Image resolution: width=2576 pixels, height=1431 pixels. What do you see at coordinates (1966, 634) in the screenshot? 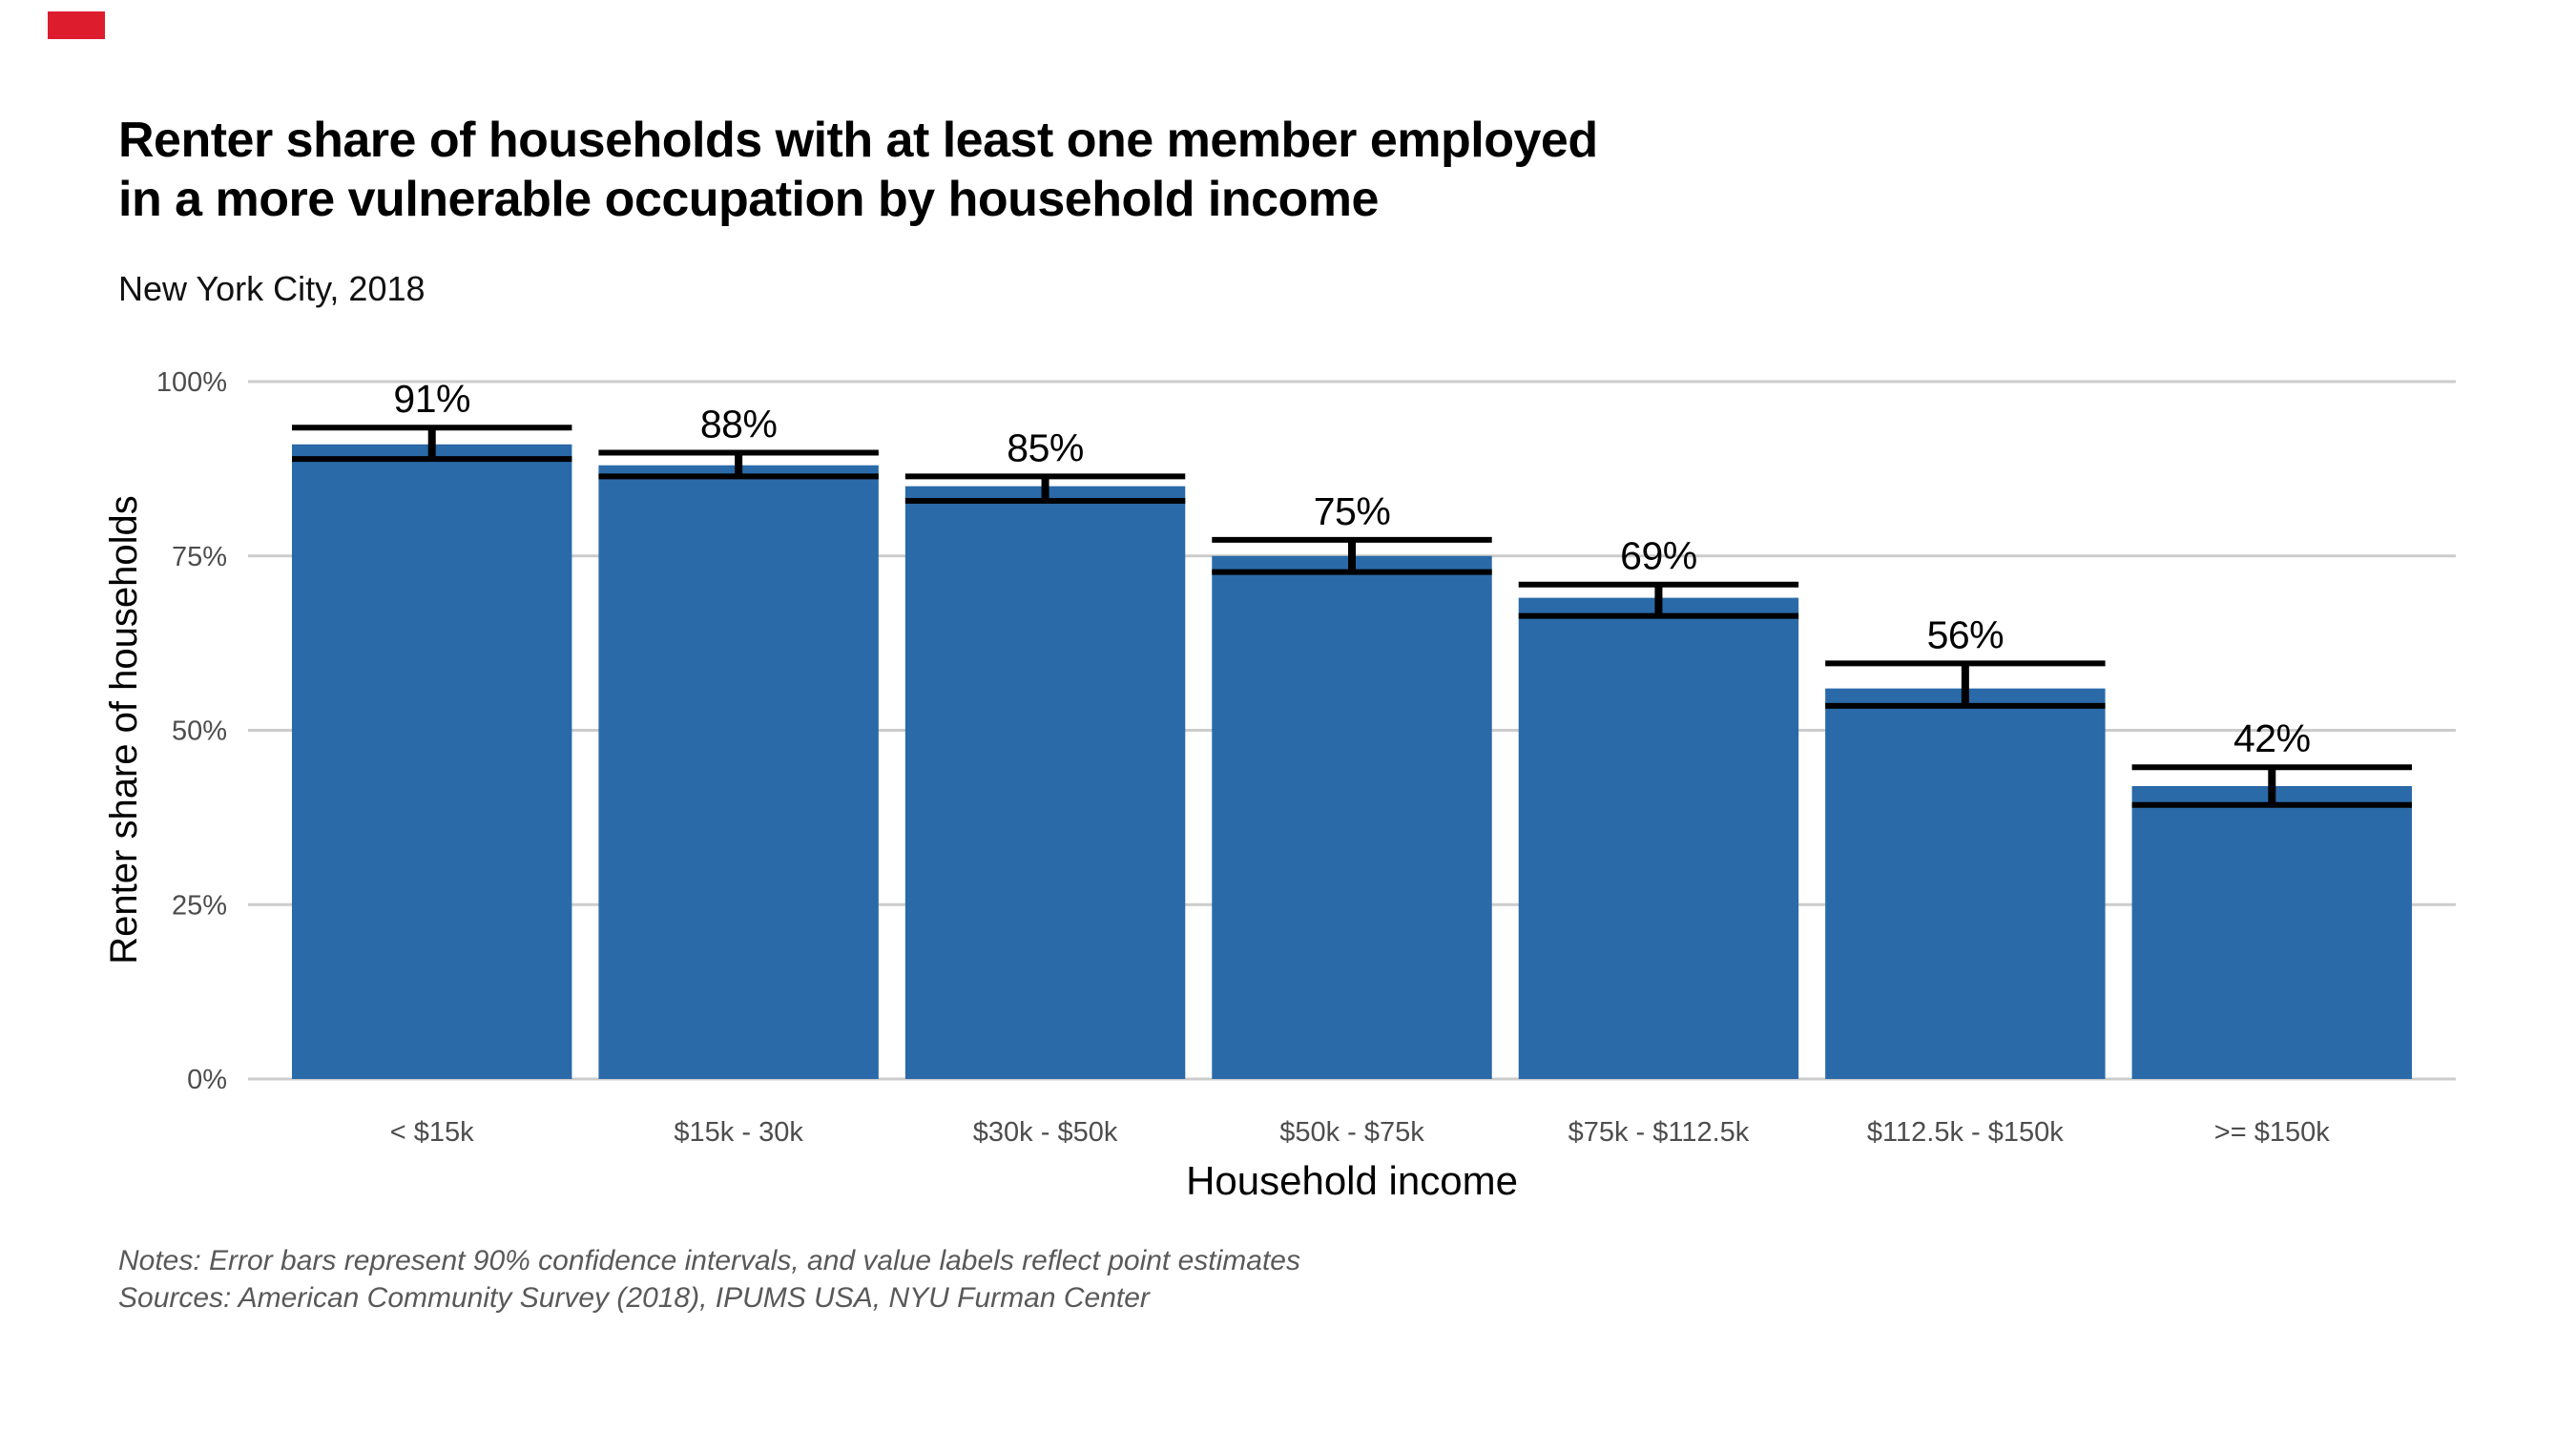
I see `value-label: 56%` at bounding box center [1966, 634].